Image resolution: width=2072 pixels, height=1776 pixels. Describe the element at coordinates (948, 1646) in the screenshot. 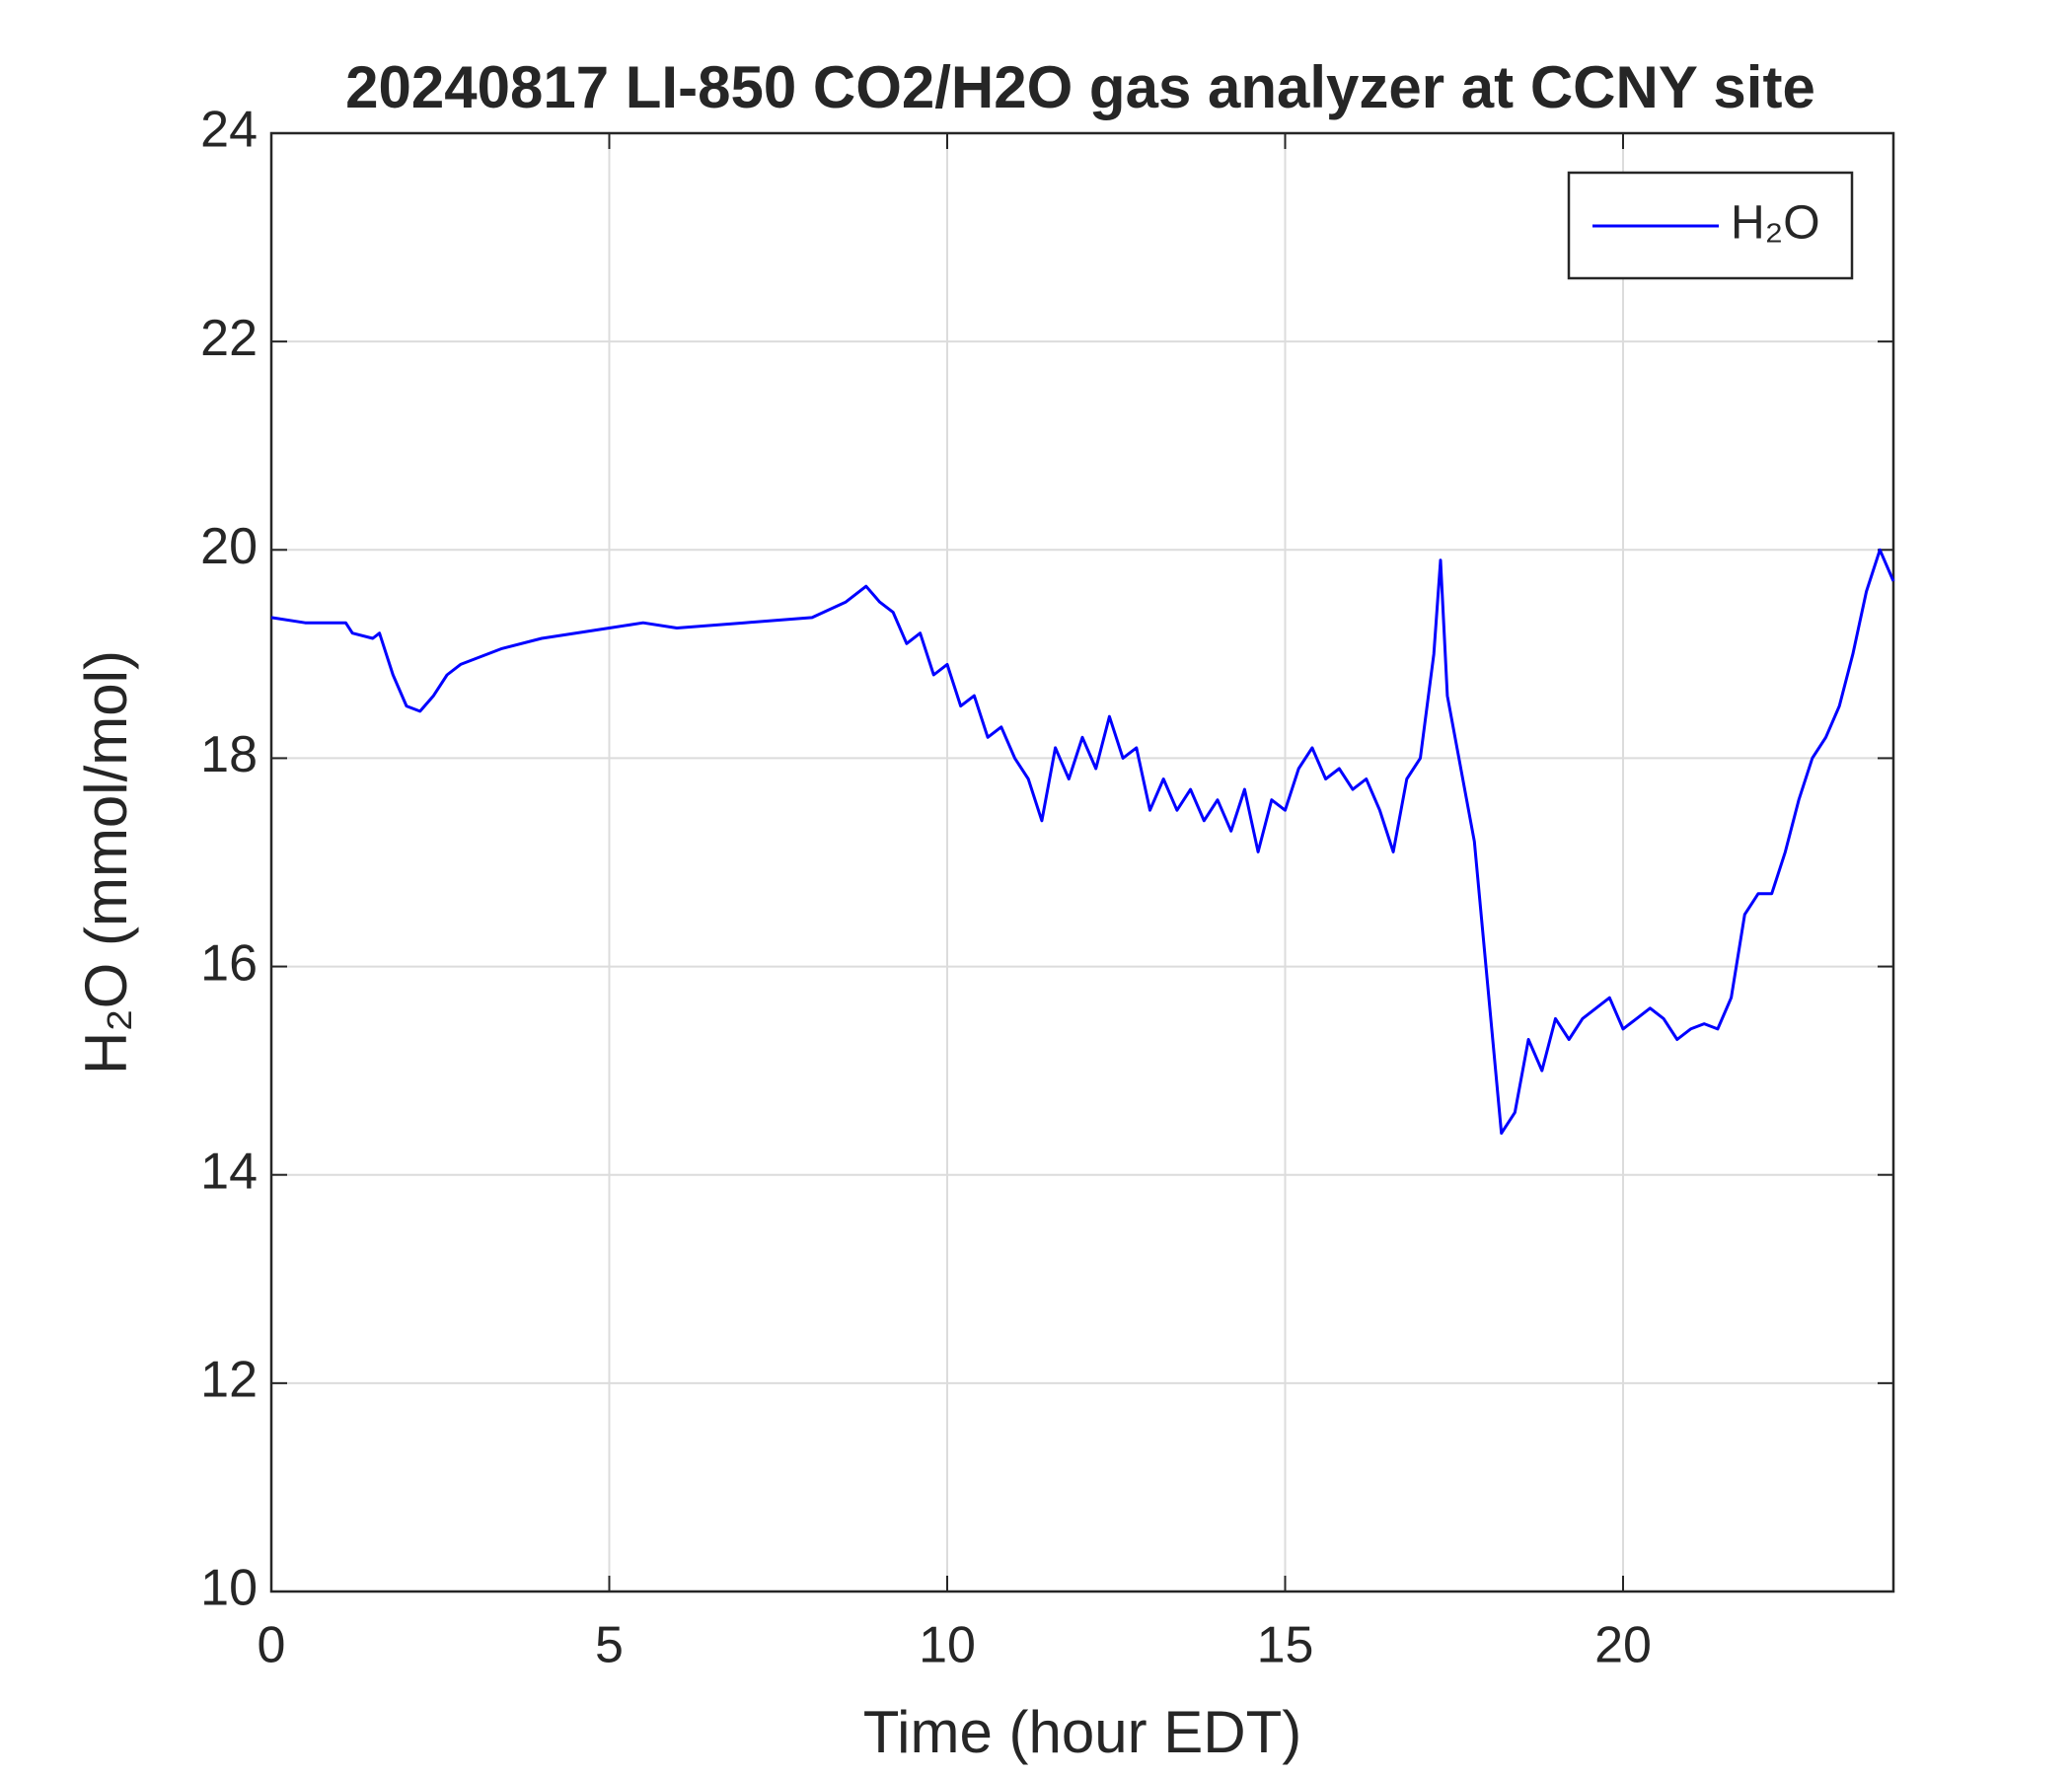

I see `x-tick-label: 10` at that location.